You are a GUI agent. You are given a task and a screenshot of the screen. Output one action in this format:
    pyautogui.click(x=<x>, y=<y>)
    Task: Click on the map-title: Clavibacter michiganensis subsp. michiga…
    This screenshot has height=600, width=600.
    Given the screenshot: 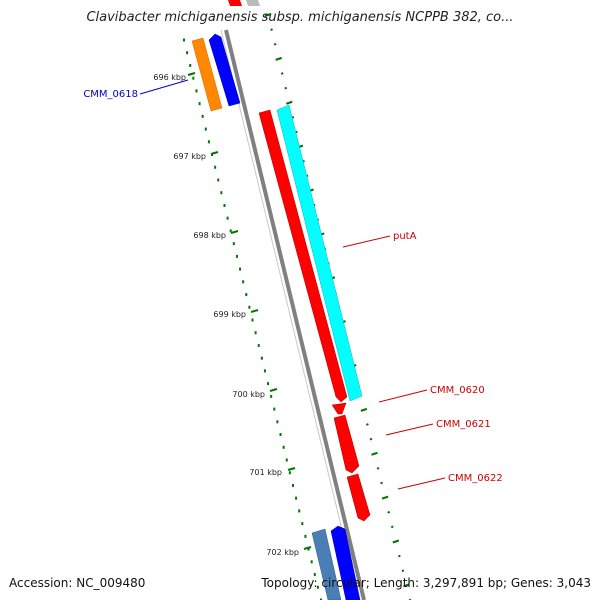 What is the action you would take?
    pyautogui.click(x=300, y=17)
    